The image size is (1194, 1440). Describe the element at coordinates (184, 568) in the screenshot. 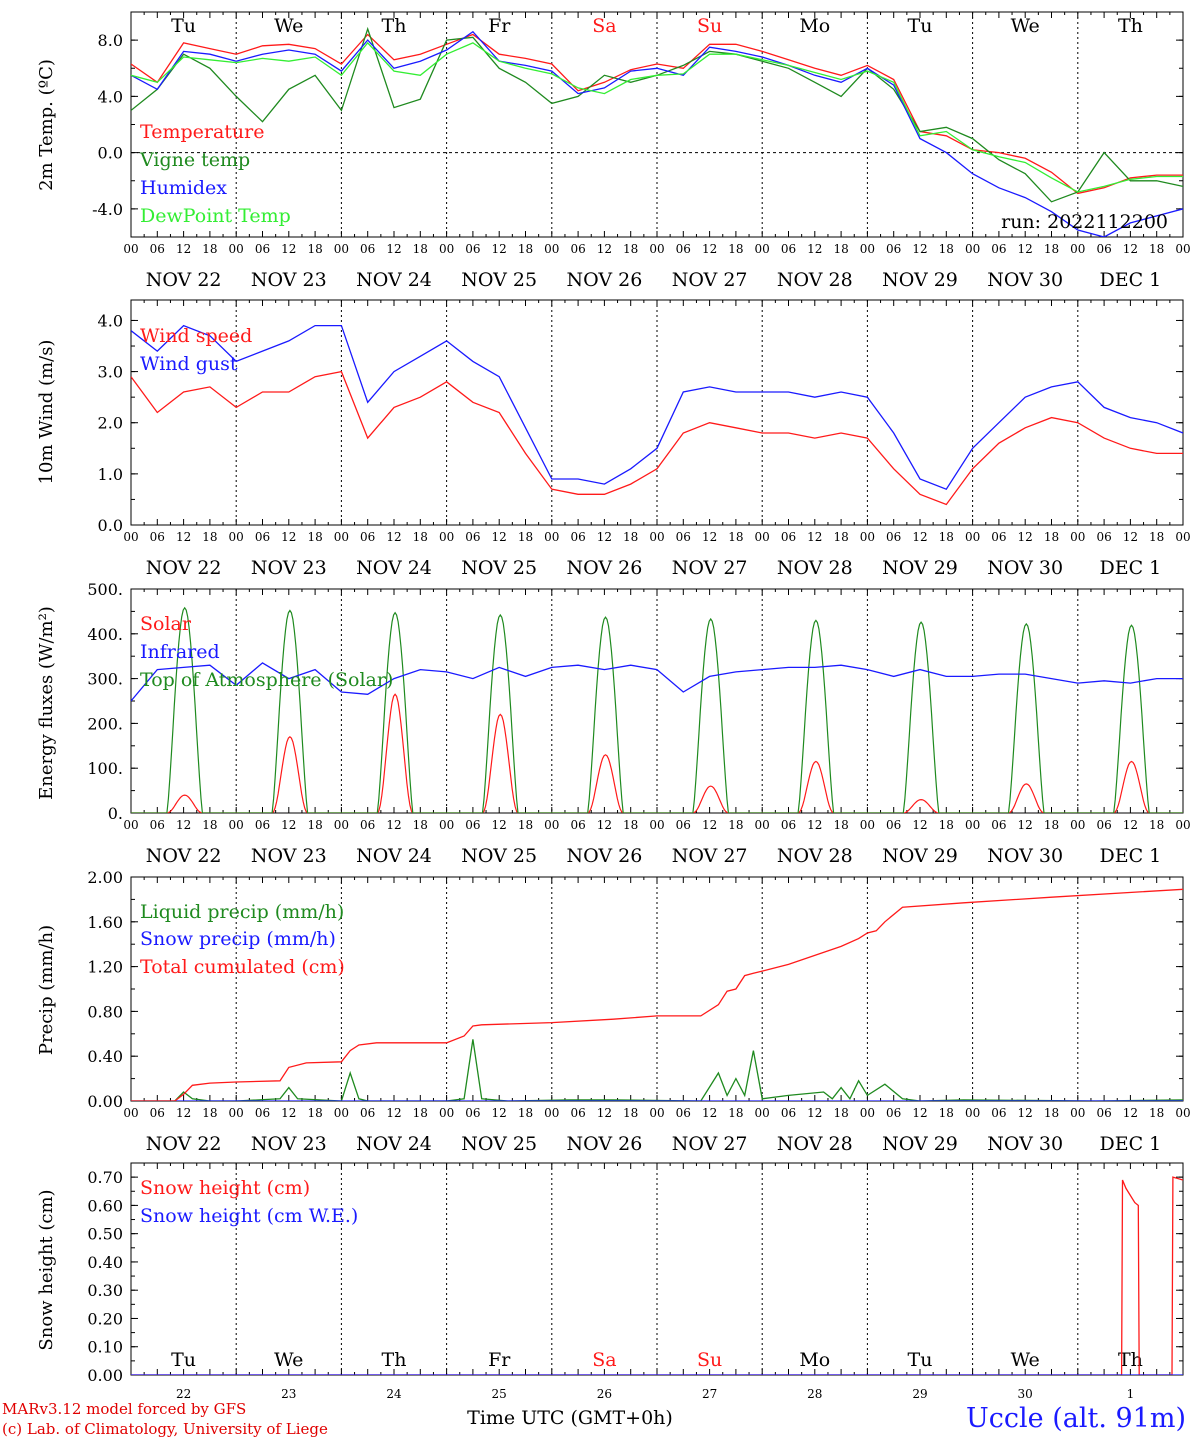

I see `date-label: NOV 22` at that location.